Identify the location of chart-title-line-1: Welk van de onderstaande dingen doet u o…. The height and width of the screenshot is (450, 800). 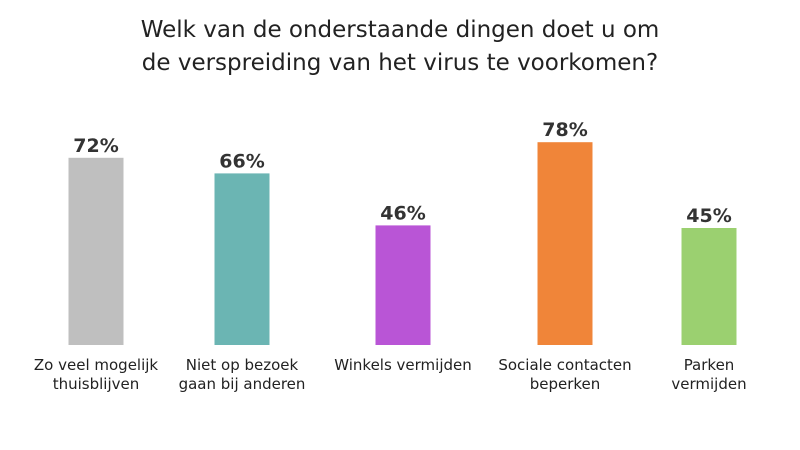
(400, 30).